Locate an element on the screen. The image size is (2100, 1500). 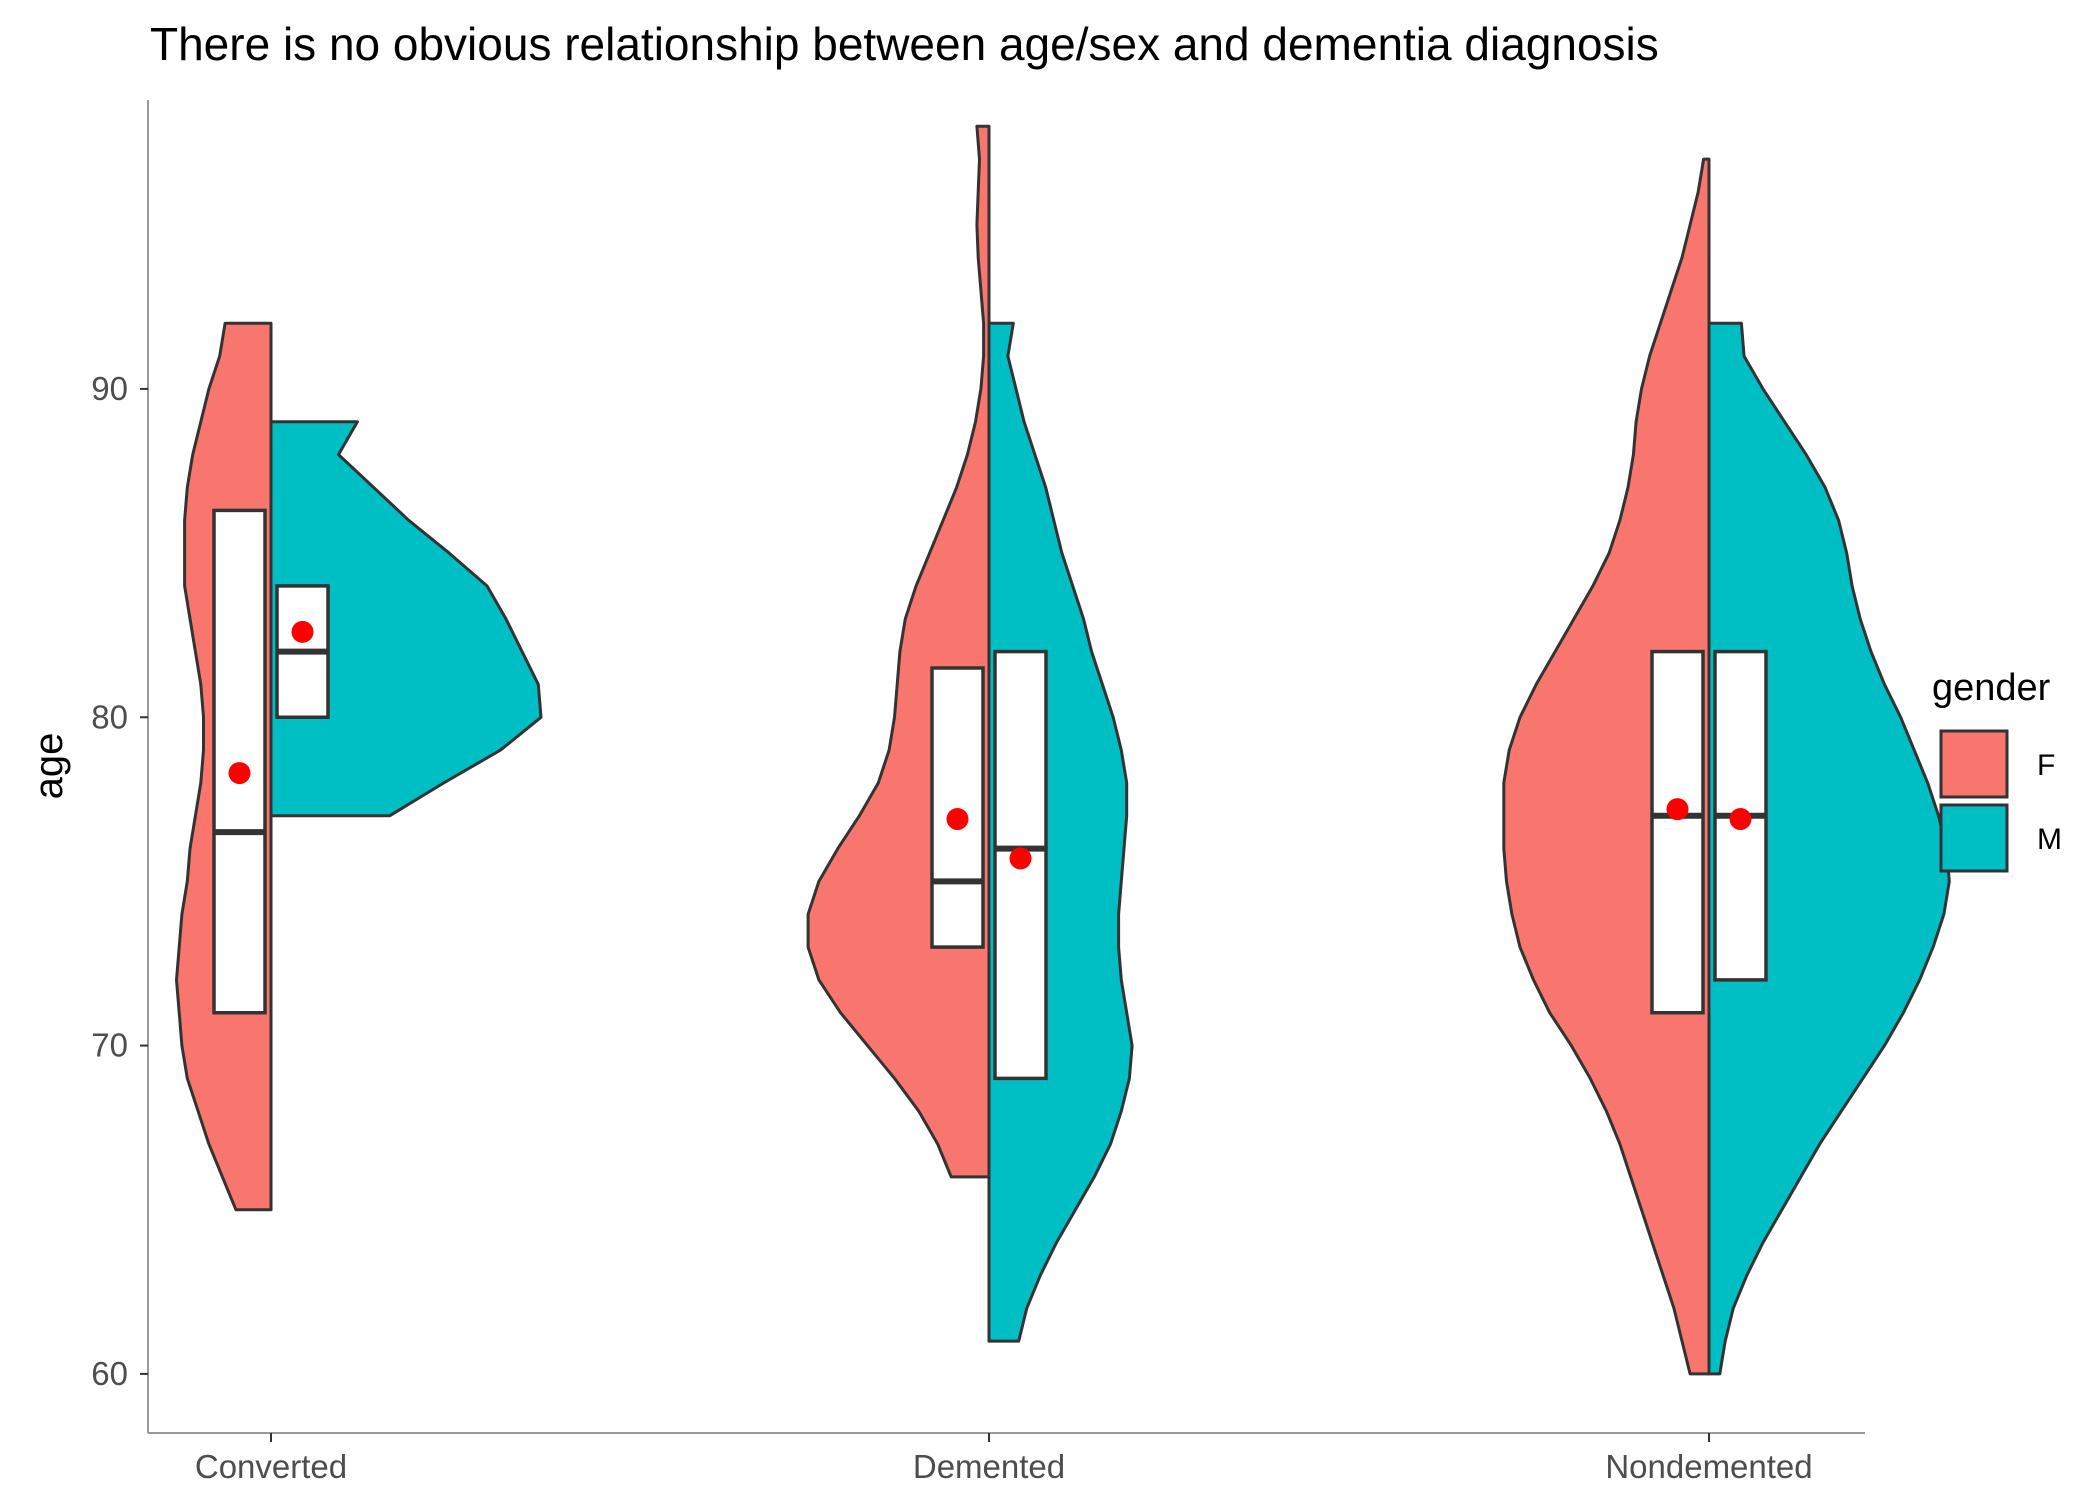
x-tick-label-nondemented: Nondemented is located at coordinates (1708, 1466).